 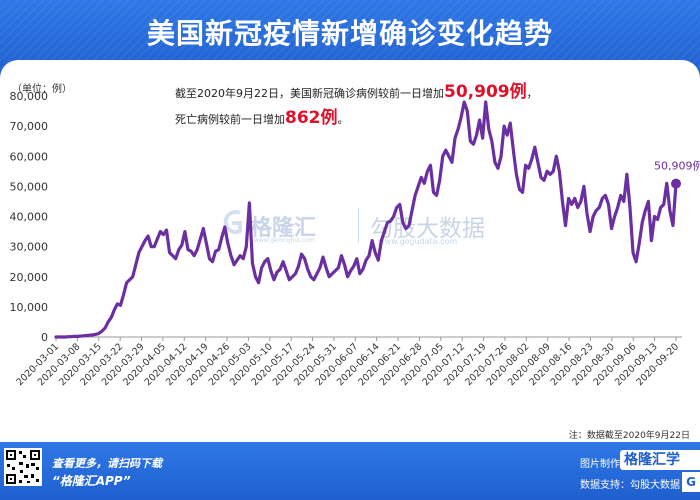 What do you see at coordinates (44, 337) in the screenshot?
I see `y-tick-label: 0` at bounding box center [44, 337].